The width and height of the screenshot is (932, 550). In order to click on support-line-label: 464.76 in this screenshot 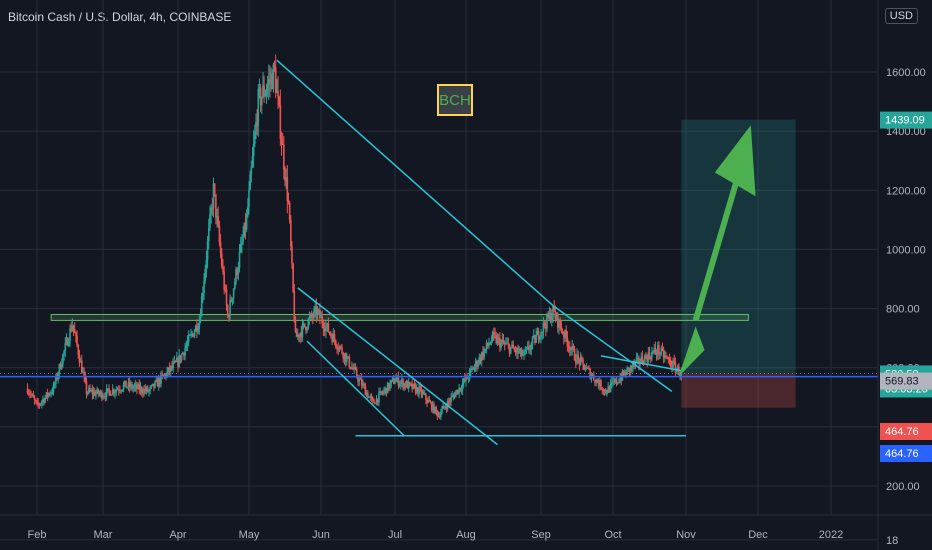, I will do `click(902, 454)`.